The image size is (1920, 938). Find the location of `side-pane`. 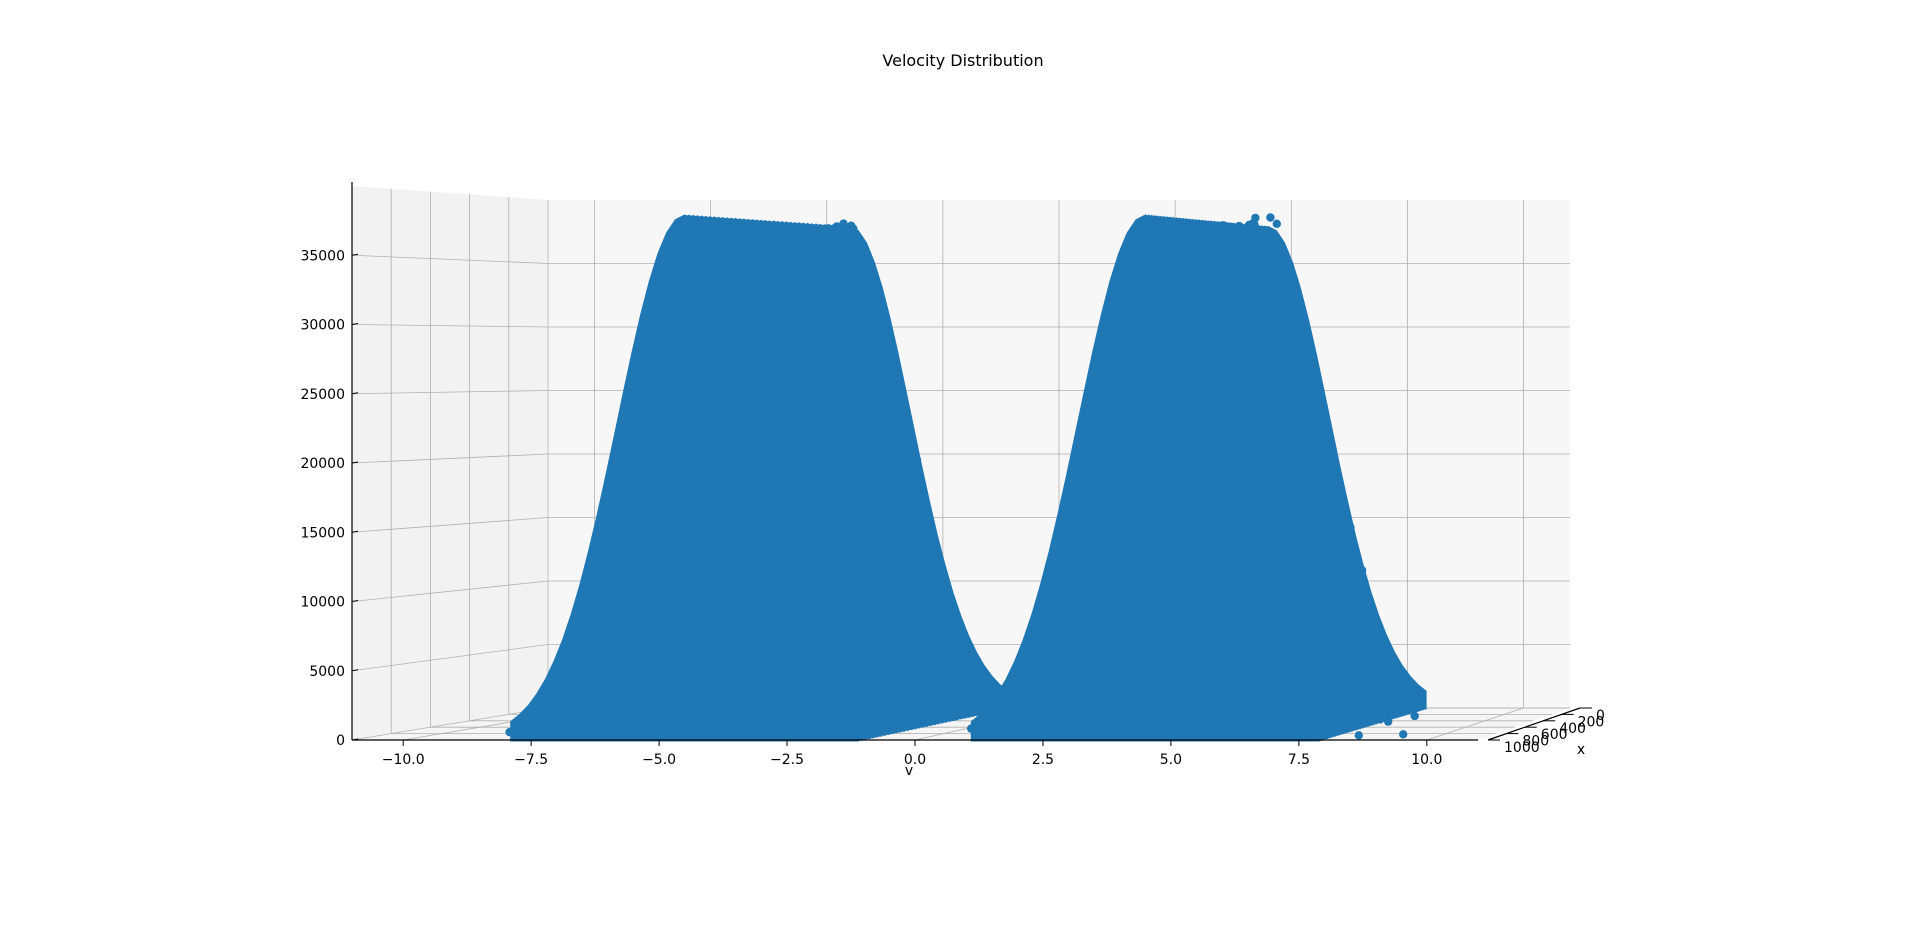

side-pane is located at coordinates (450, 463).